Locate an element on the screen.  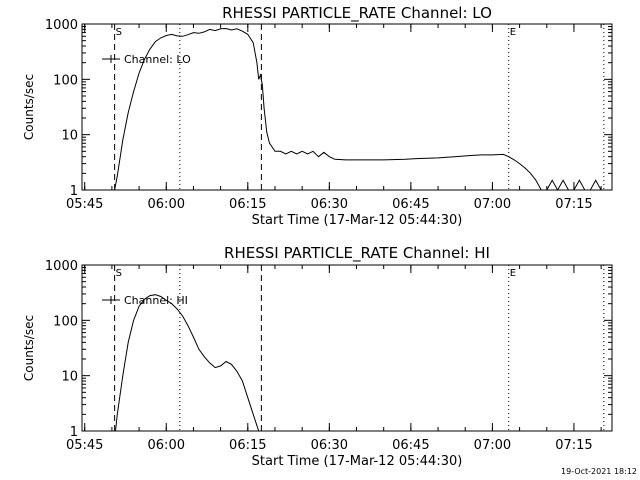
chart-title: RHESSI PARTICLE_RATE Channel: HI is located at coordinates (357, 253).